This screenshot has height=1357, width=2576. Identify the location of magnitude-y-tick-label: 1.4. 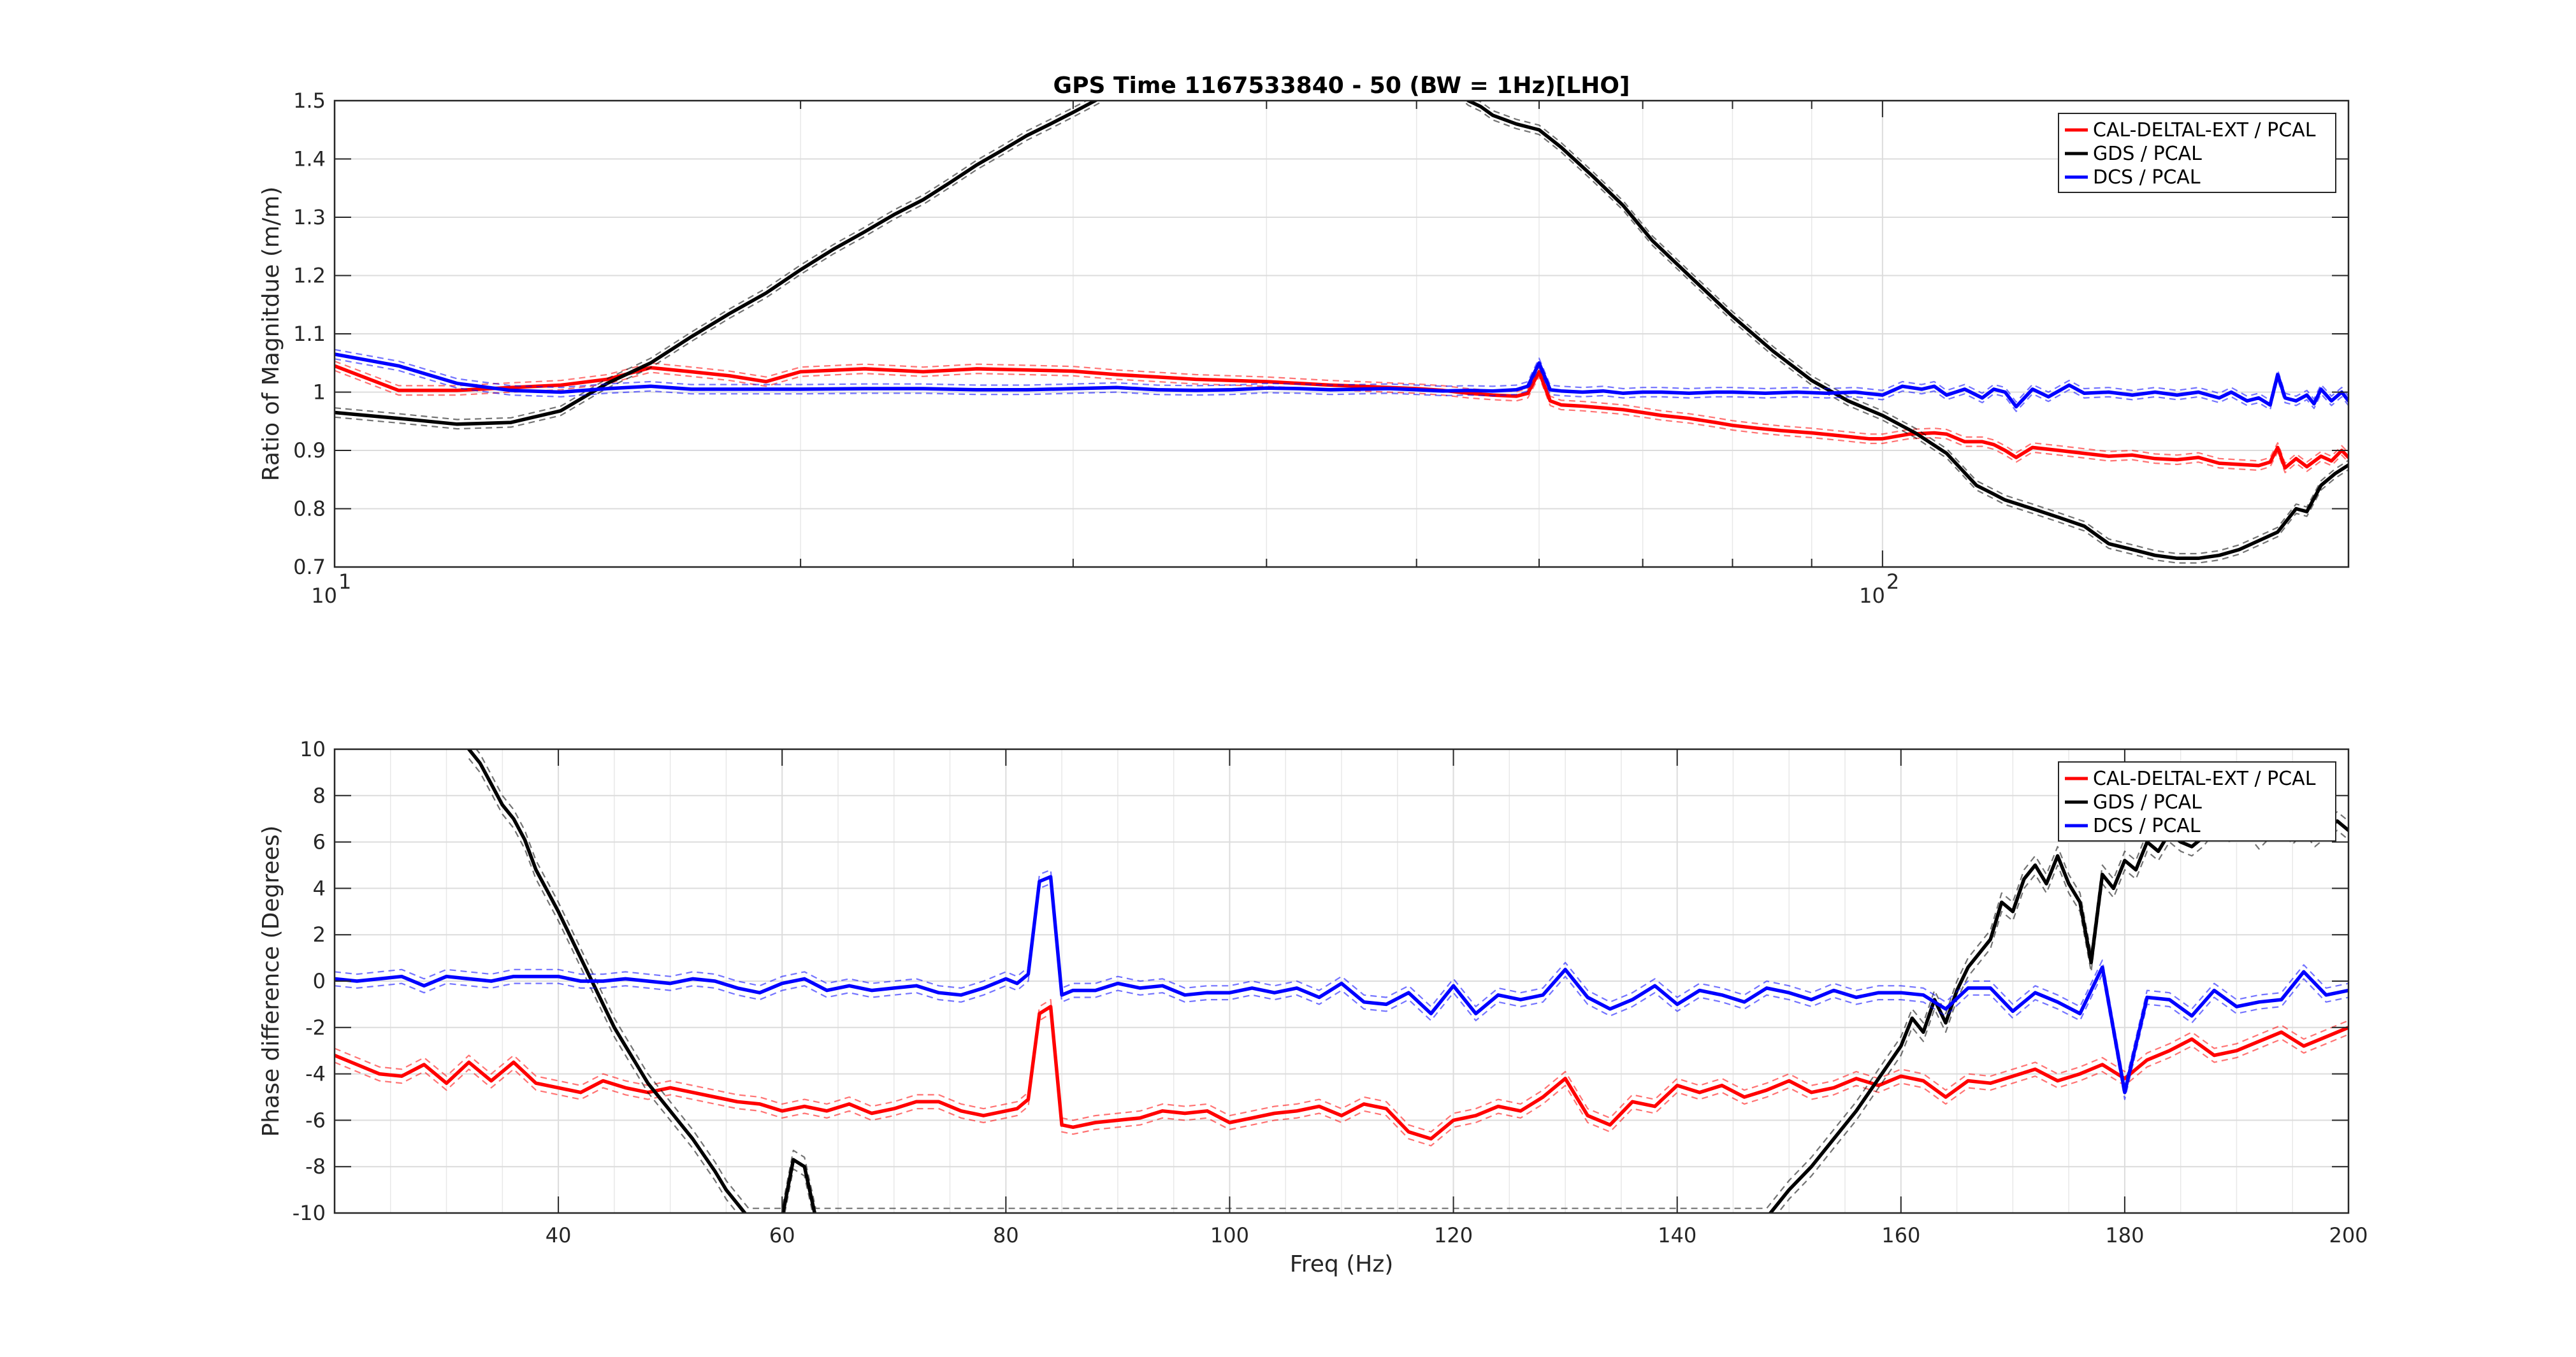
(309, 159).